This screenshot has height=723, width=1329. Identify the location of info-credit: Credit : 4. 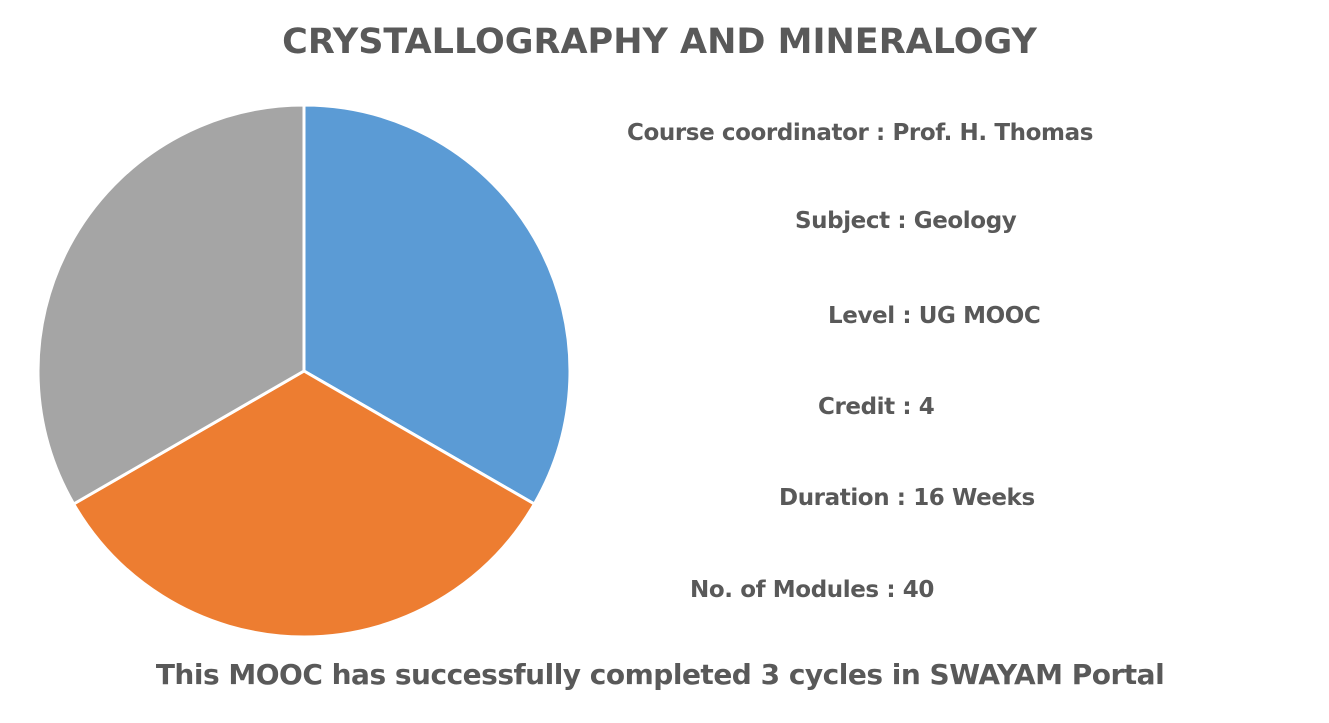
(876, 407).